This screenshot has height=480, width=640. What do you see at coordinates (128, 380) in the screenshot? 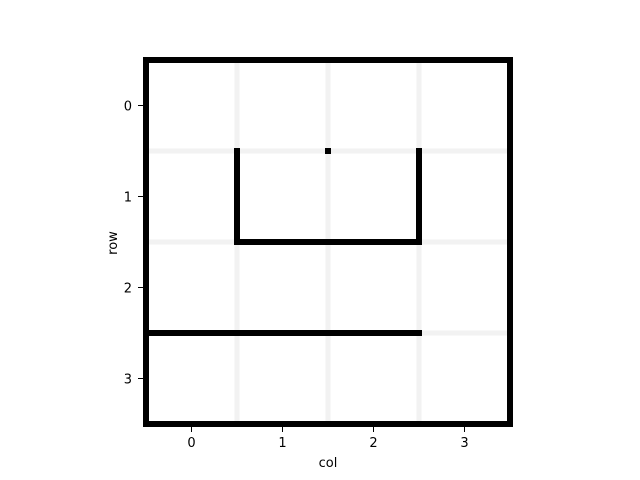
I see `y-tick-label: 3` at bounding box center [128, 380].